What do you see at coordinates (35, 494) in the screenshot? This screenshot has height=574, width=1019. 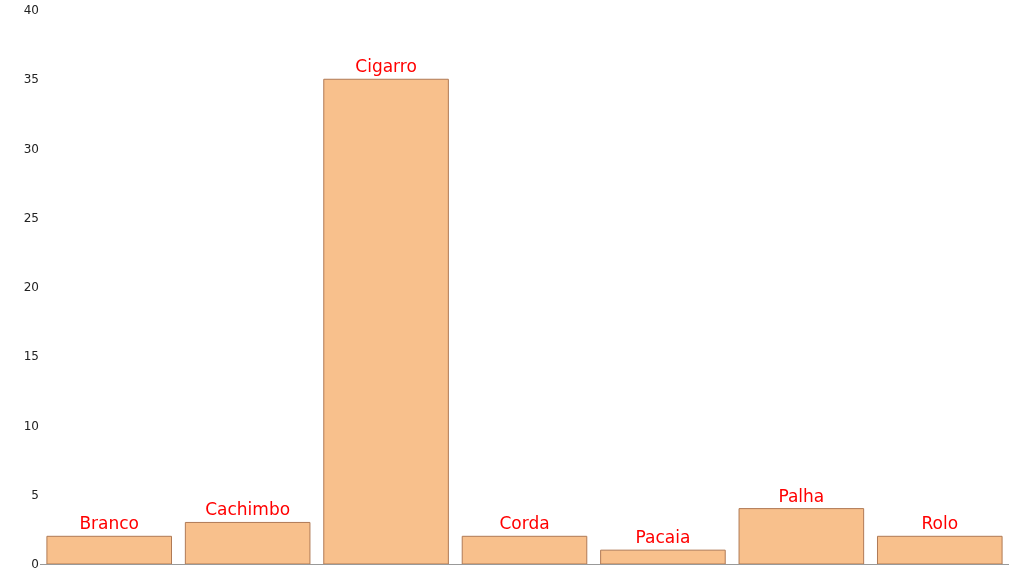 I see `y-tick-label: 5` at bounding box center [35, 494].